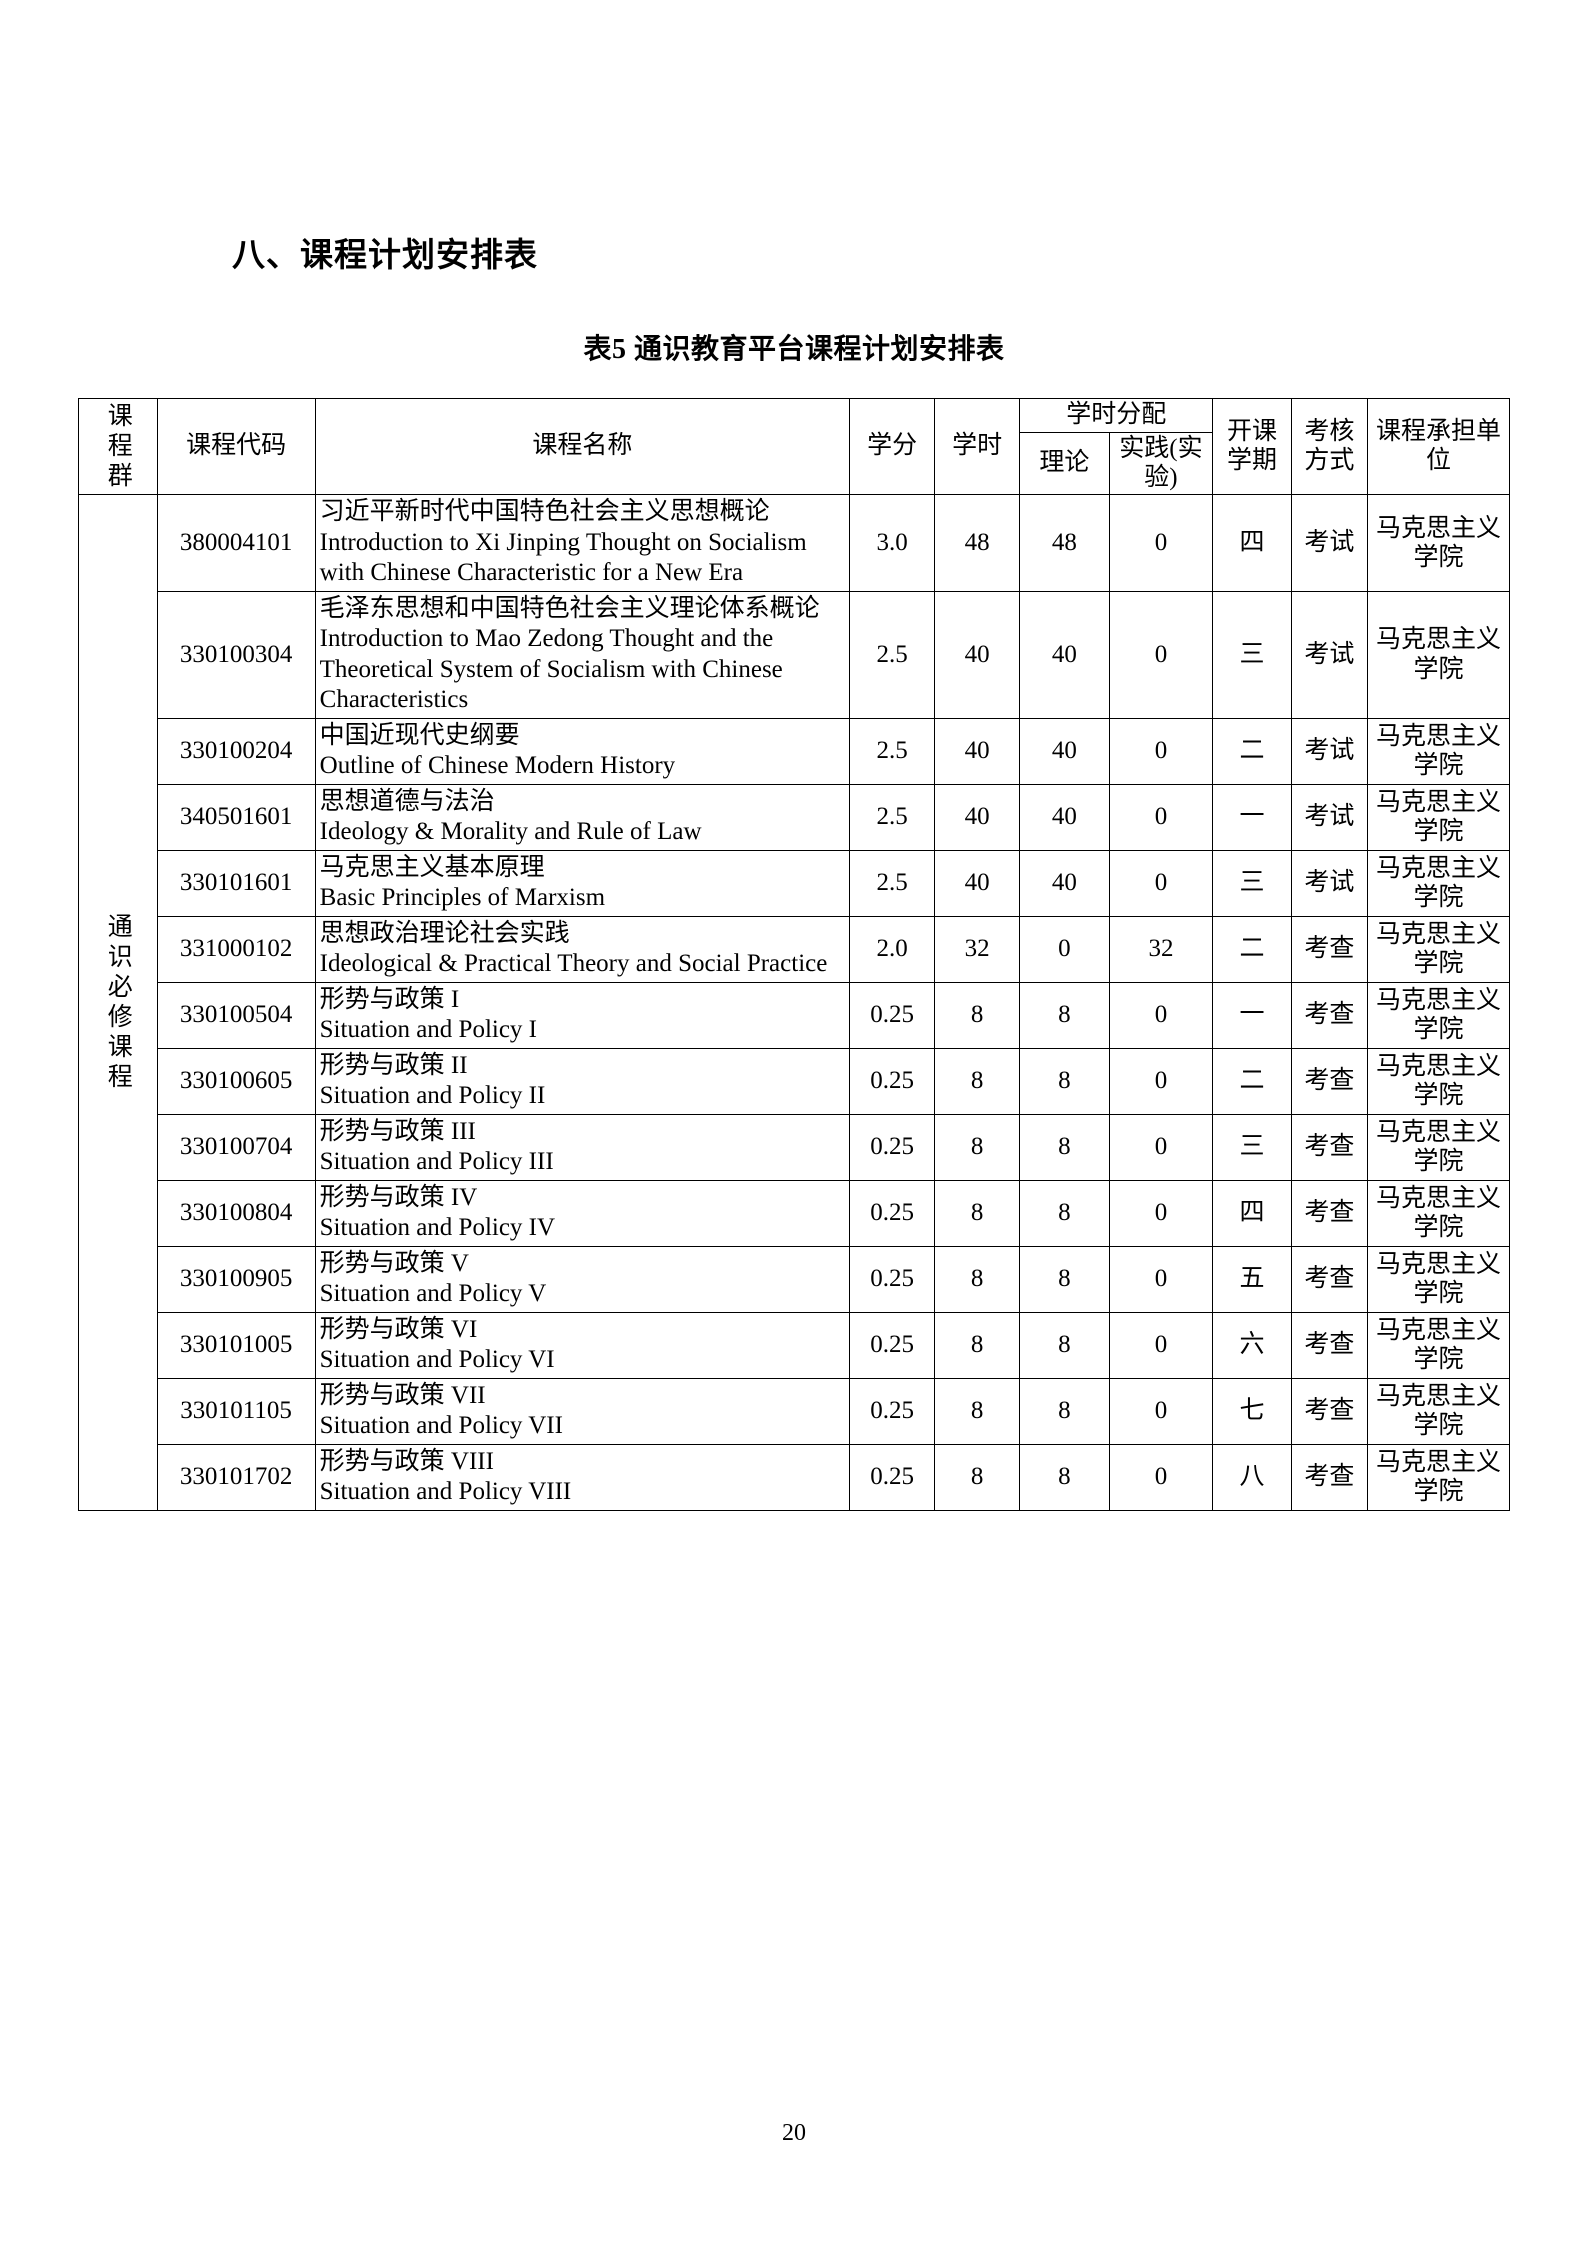 Image resolution: width=1588 pixels, height=2245 pixels. Describe the element at coordinates (582, 1081) in the screenshot. I see `course-name-cell: 形势与政策 II Situation and Policy II` at that location.